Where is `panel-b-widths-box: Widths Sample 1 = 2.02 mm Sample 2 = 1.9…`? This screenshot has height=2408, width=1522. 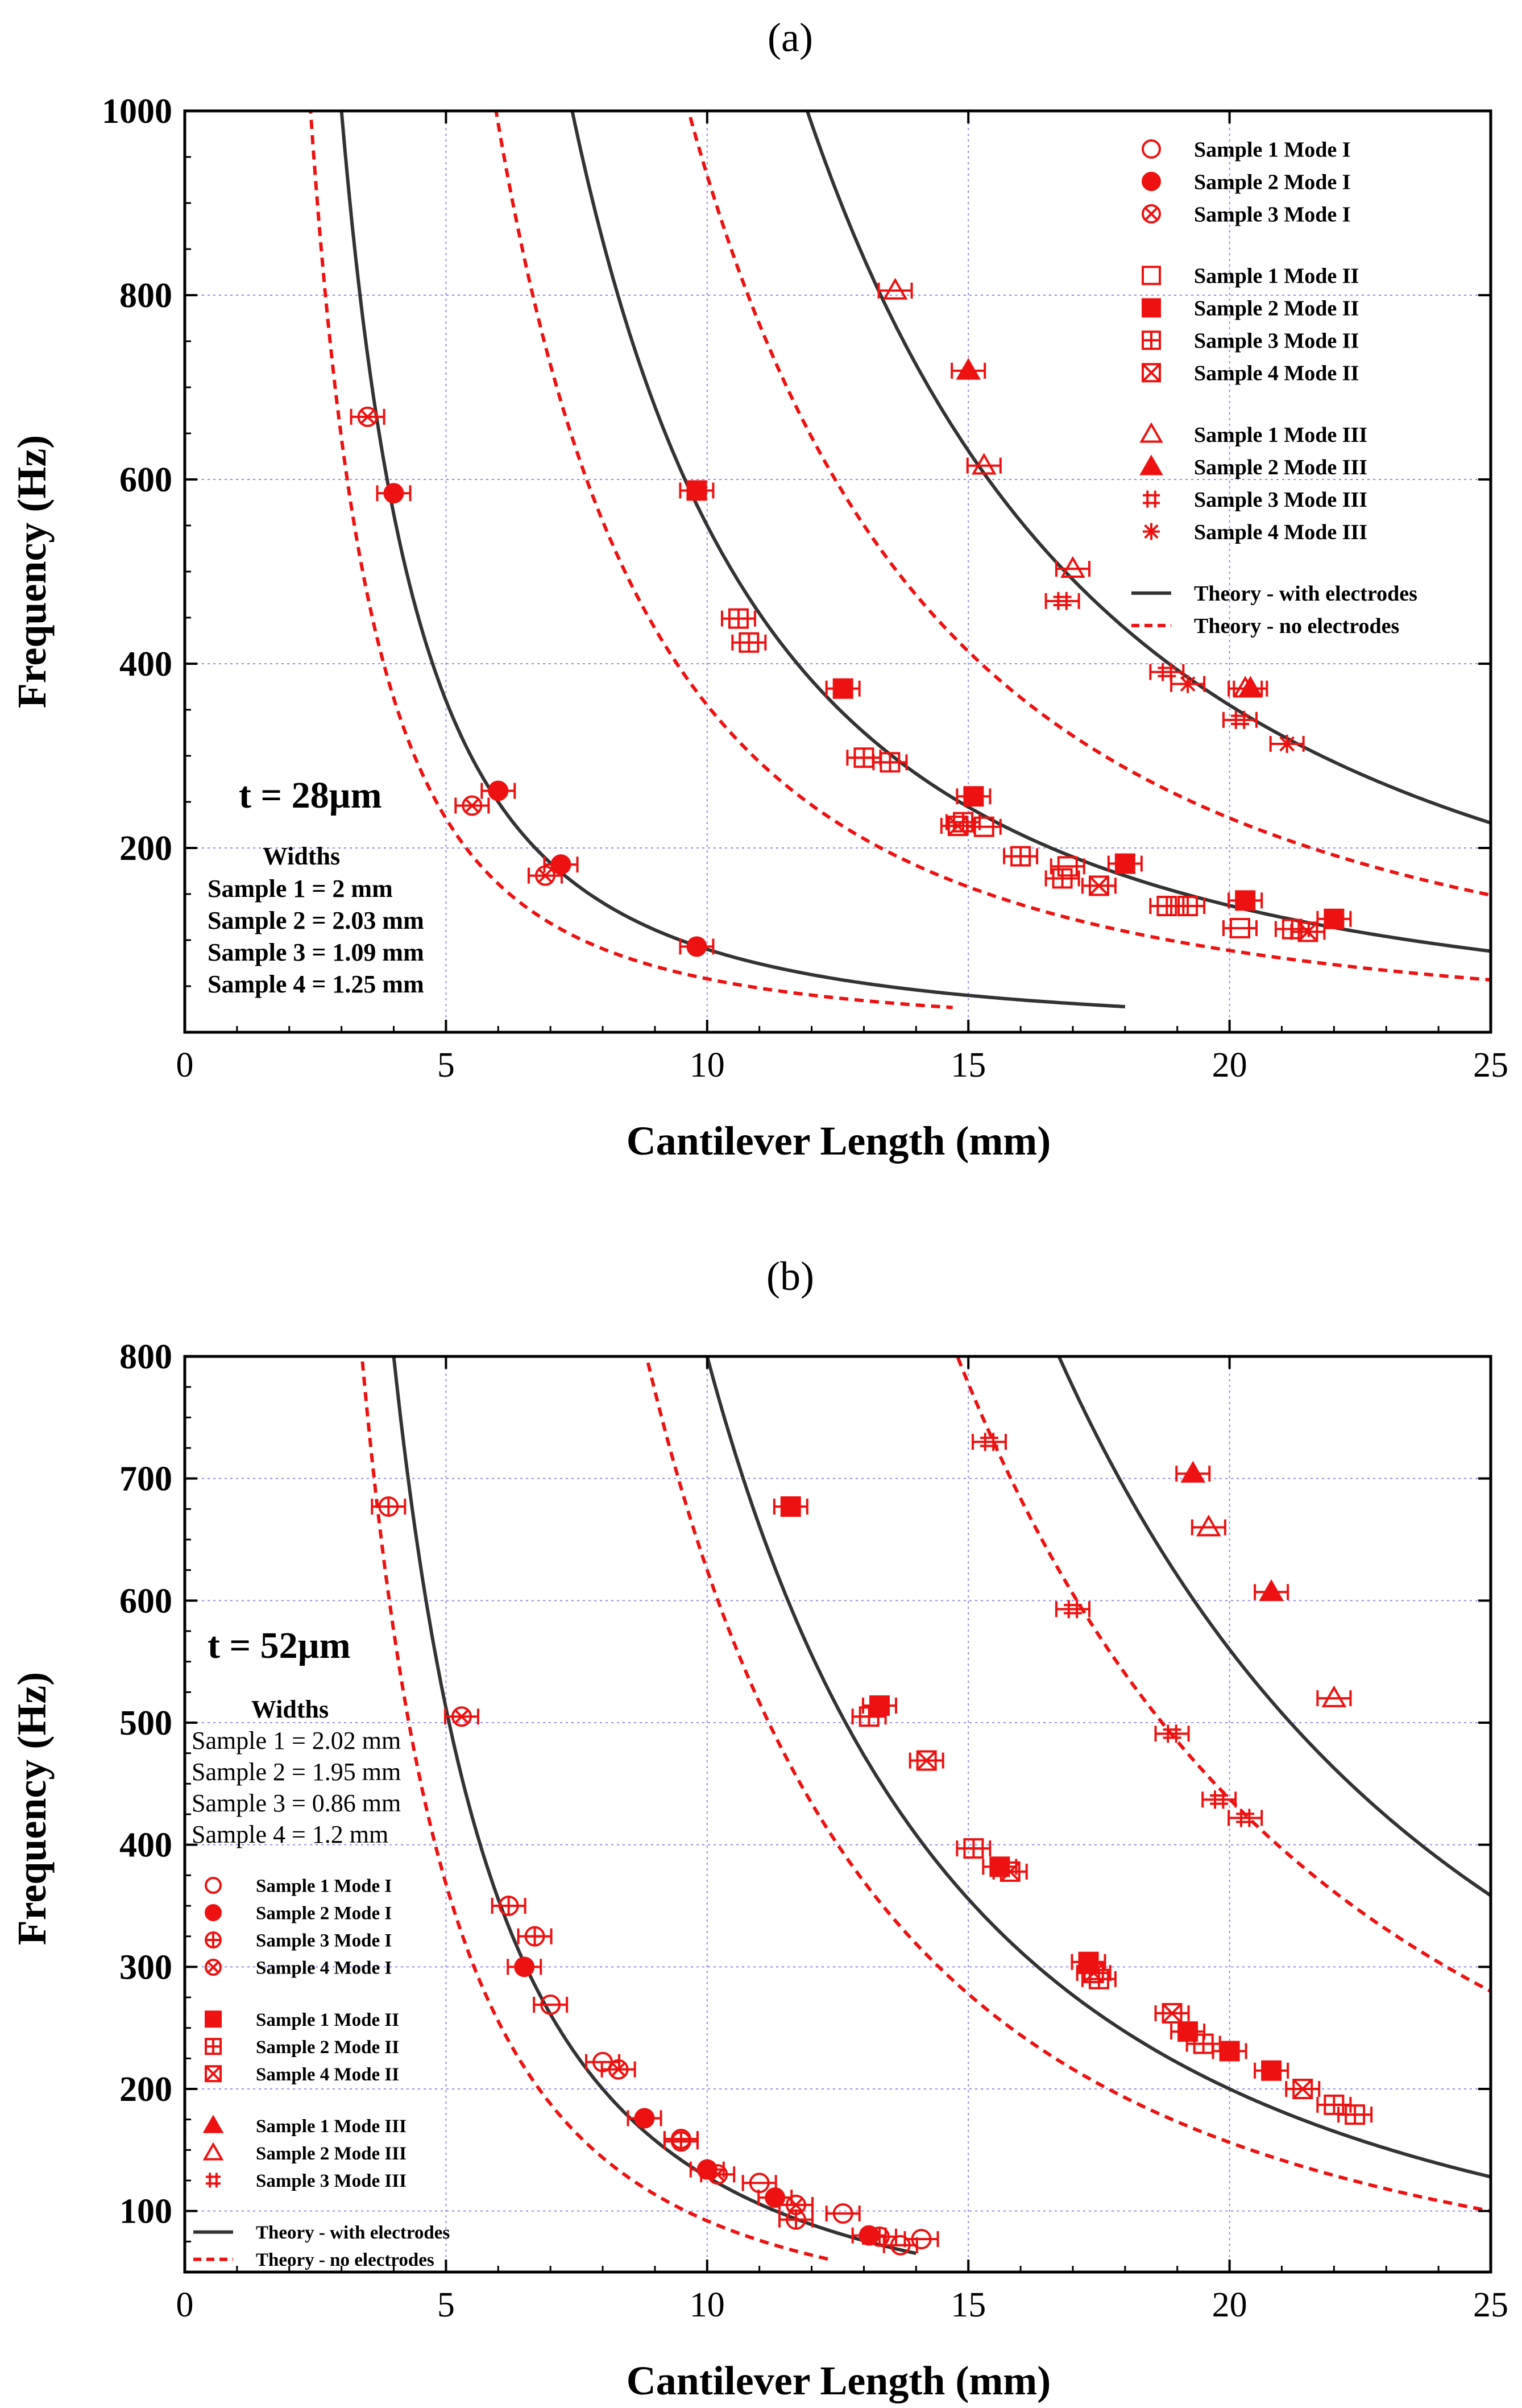 panel-b-widths-box: Widths Sample 1 = 2.02 mm Sample 2 = 1.9… is located at coordinates (296, 1771).